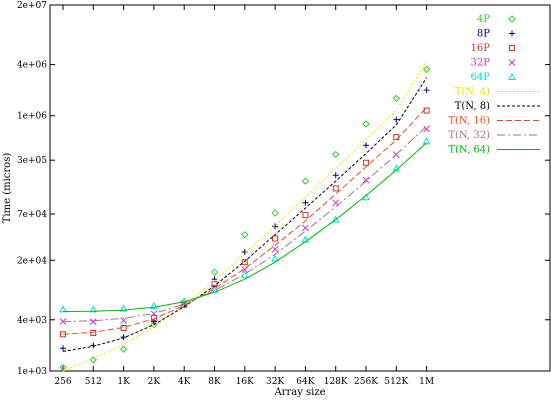  What do you see at coordinates (184, 382) in the screenshot?
I see `x-tick-label: 4K` at bounding box center [184, 382].